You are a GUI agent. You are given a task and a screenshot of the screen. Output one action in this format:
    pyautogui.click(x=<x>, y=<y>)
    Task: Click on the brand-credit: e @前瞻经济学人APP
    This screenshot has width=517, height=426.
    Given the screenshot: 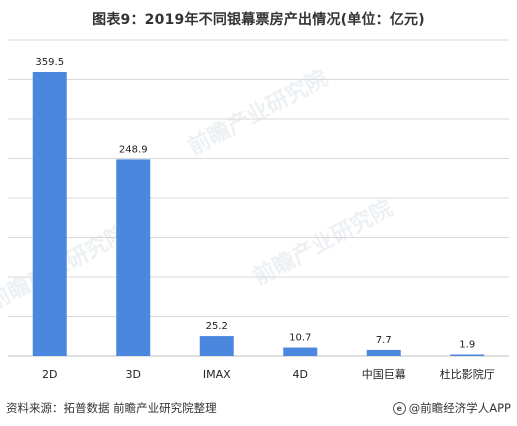 What is the action you would take?
    pyautogui.click(x=451, y=408)
    